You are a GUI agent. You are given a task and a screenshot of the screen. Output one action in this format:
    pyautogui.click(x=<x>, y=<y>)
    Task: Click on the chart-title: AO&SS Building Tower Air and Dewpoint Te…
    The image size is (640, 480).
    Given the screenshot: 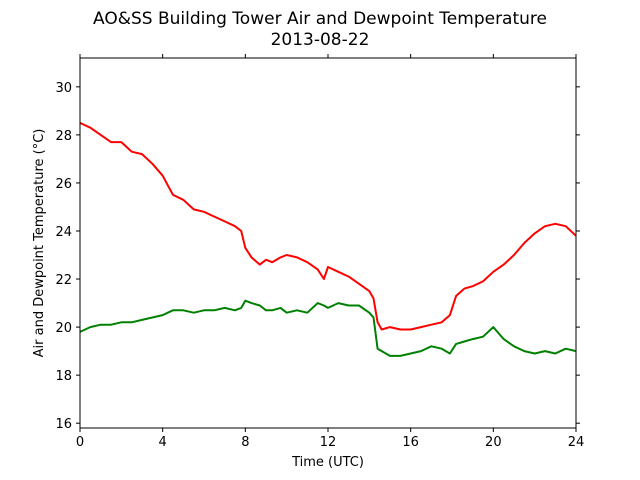 What is the action you would take?
    pyautogui.click(x=320, y=19)
    